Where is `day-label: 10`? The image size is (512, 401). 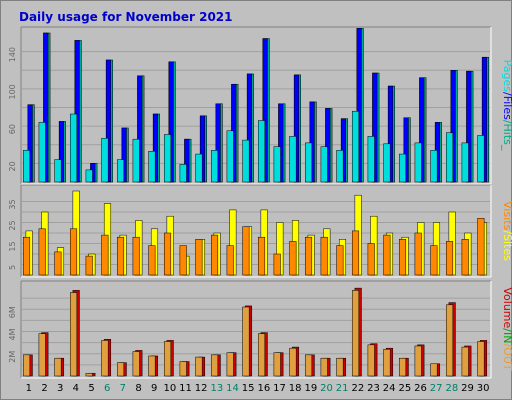 day-label: 10 is located at coordinates (169, 388).